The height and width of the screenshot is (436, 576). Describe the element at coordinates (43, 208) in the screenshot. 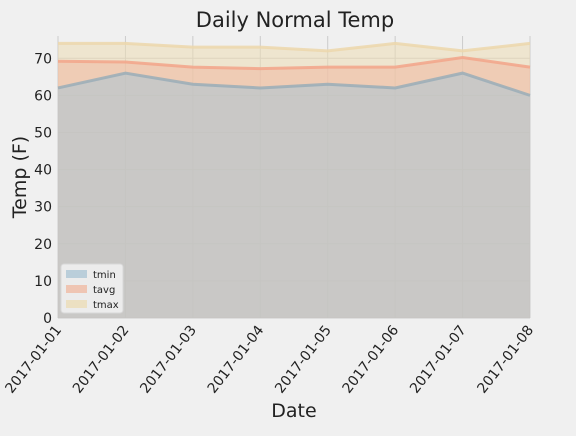

I see `y-tick-label: 30` at that location.